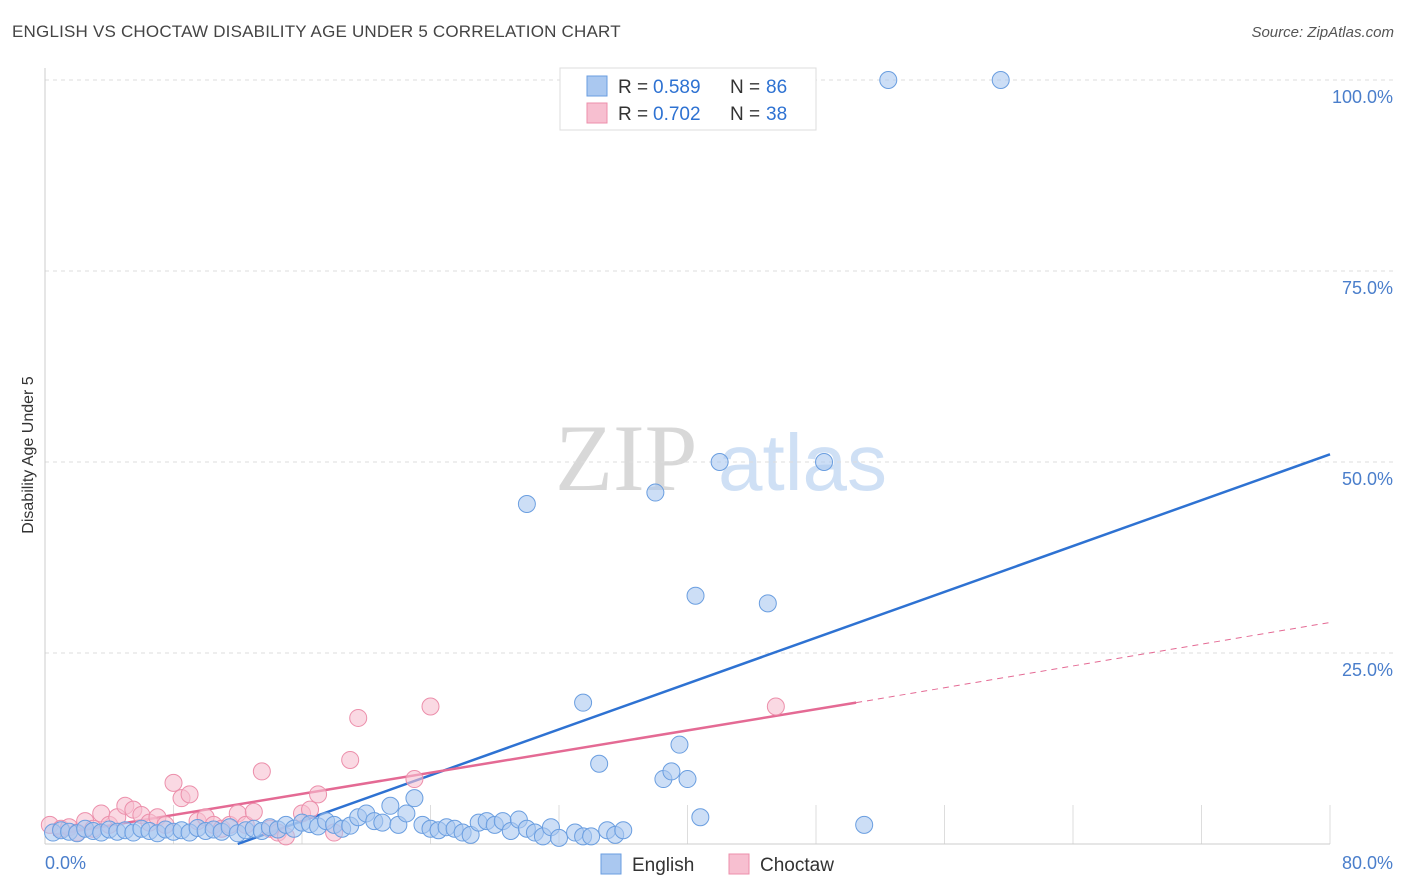 This screenshot has width=1406, height=892. Describe the element at coordinates (626, 458) in the screenshot. I see `watermark-zip: ZIP` at that location.